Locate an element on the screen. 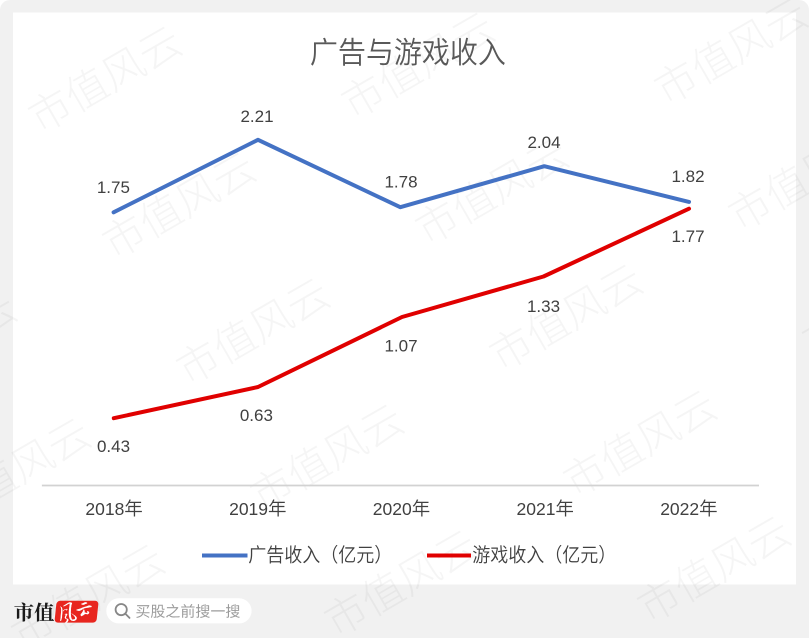  svg-text: 1.82 is located at coordinates (687, 176).